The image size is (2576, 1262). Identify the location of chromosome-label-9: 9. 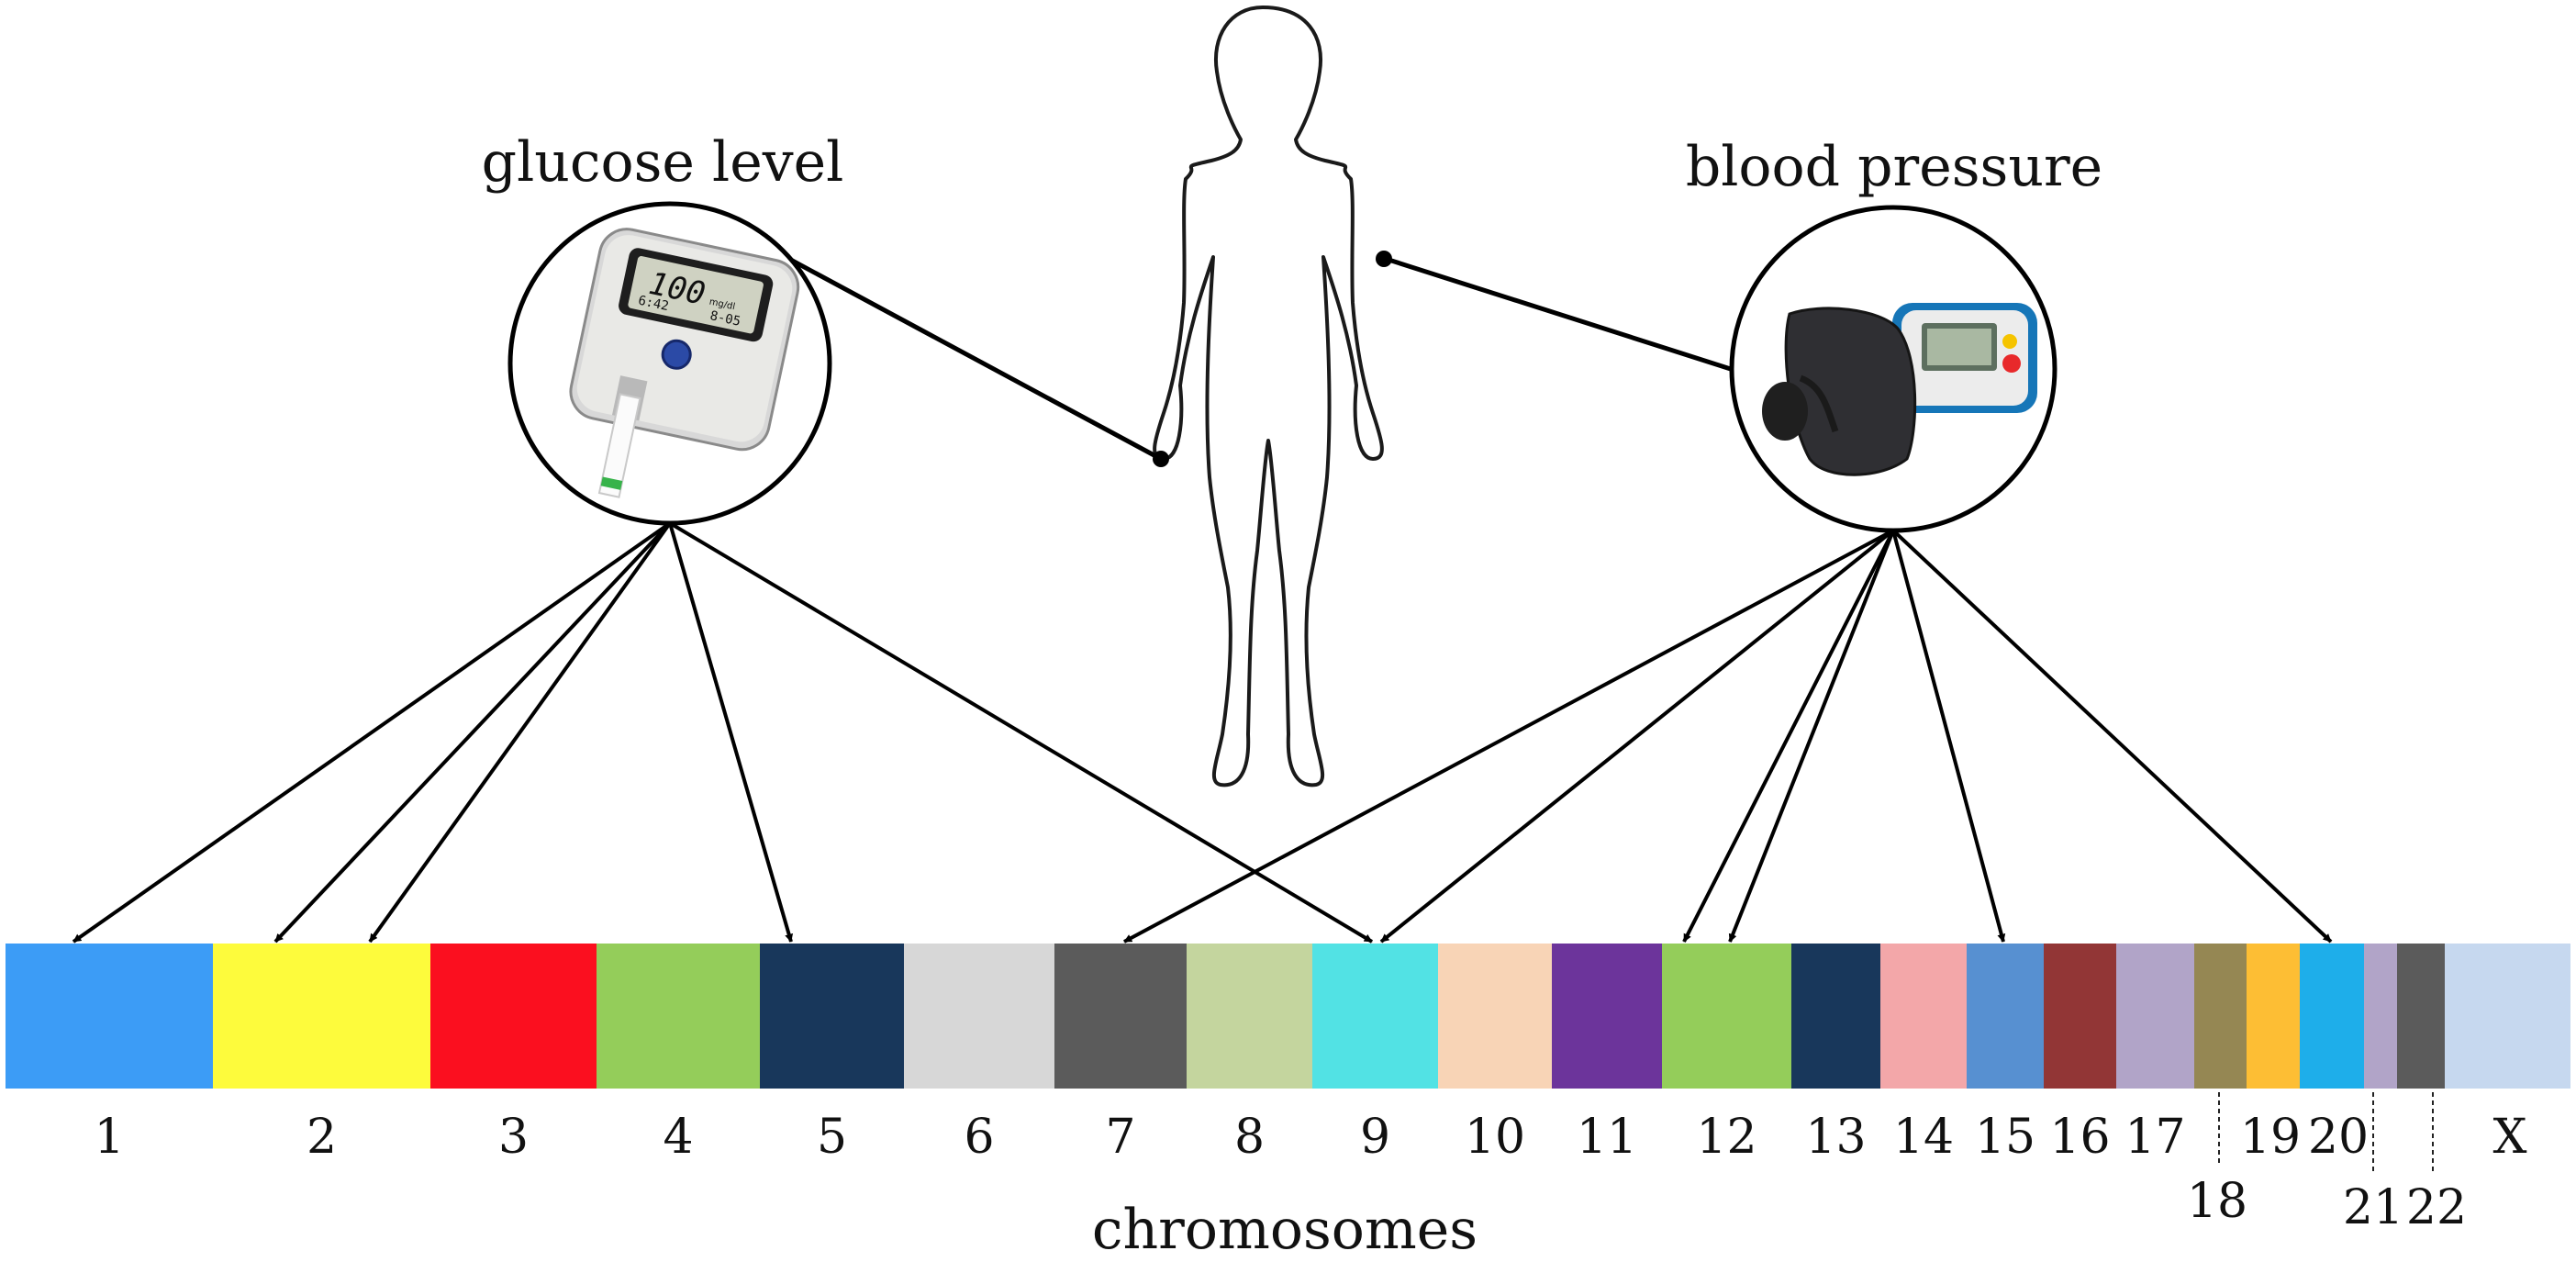
(1375, 1137).